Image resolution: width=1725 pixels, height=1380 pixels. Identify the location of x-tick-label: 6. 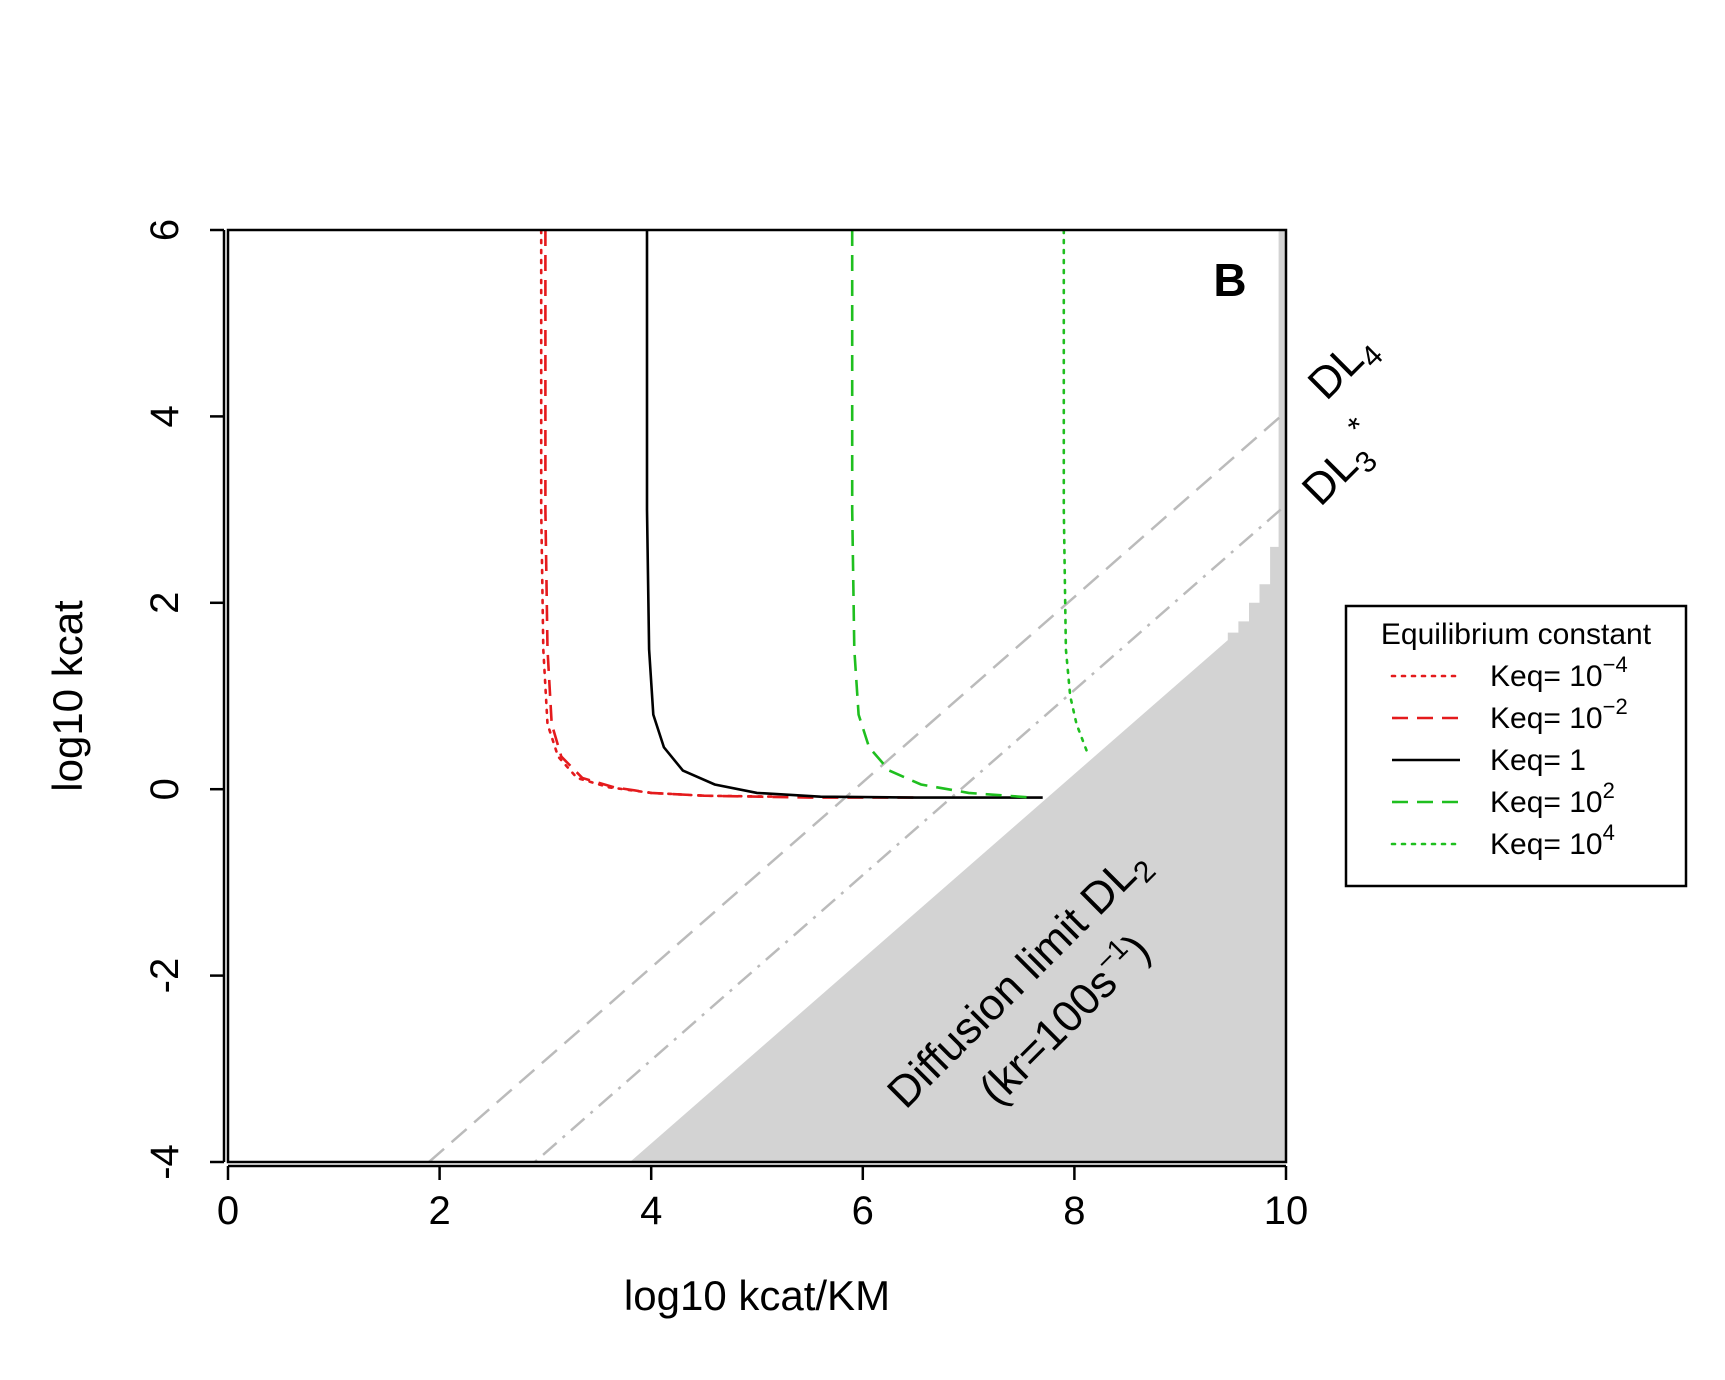
(863, 1211).